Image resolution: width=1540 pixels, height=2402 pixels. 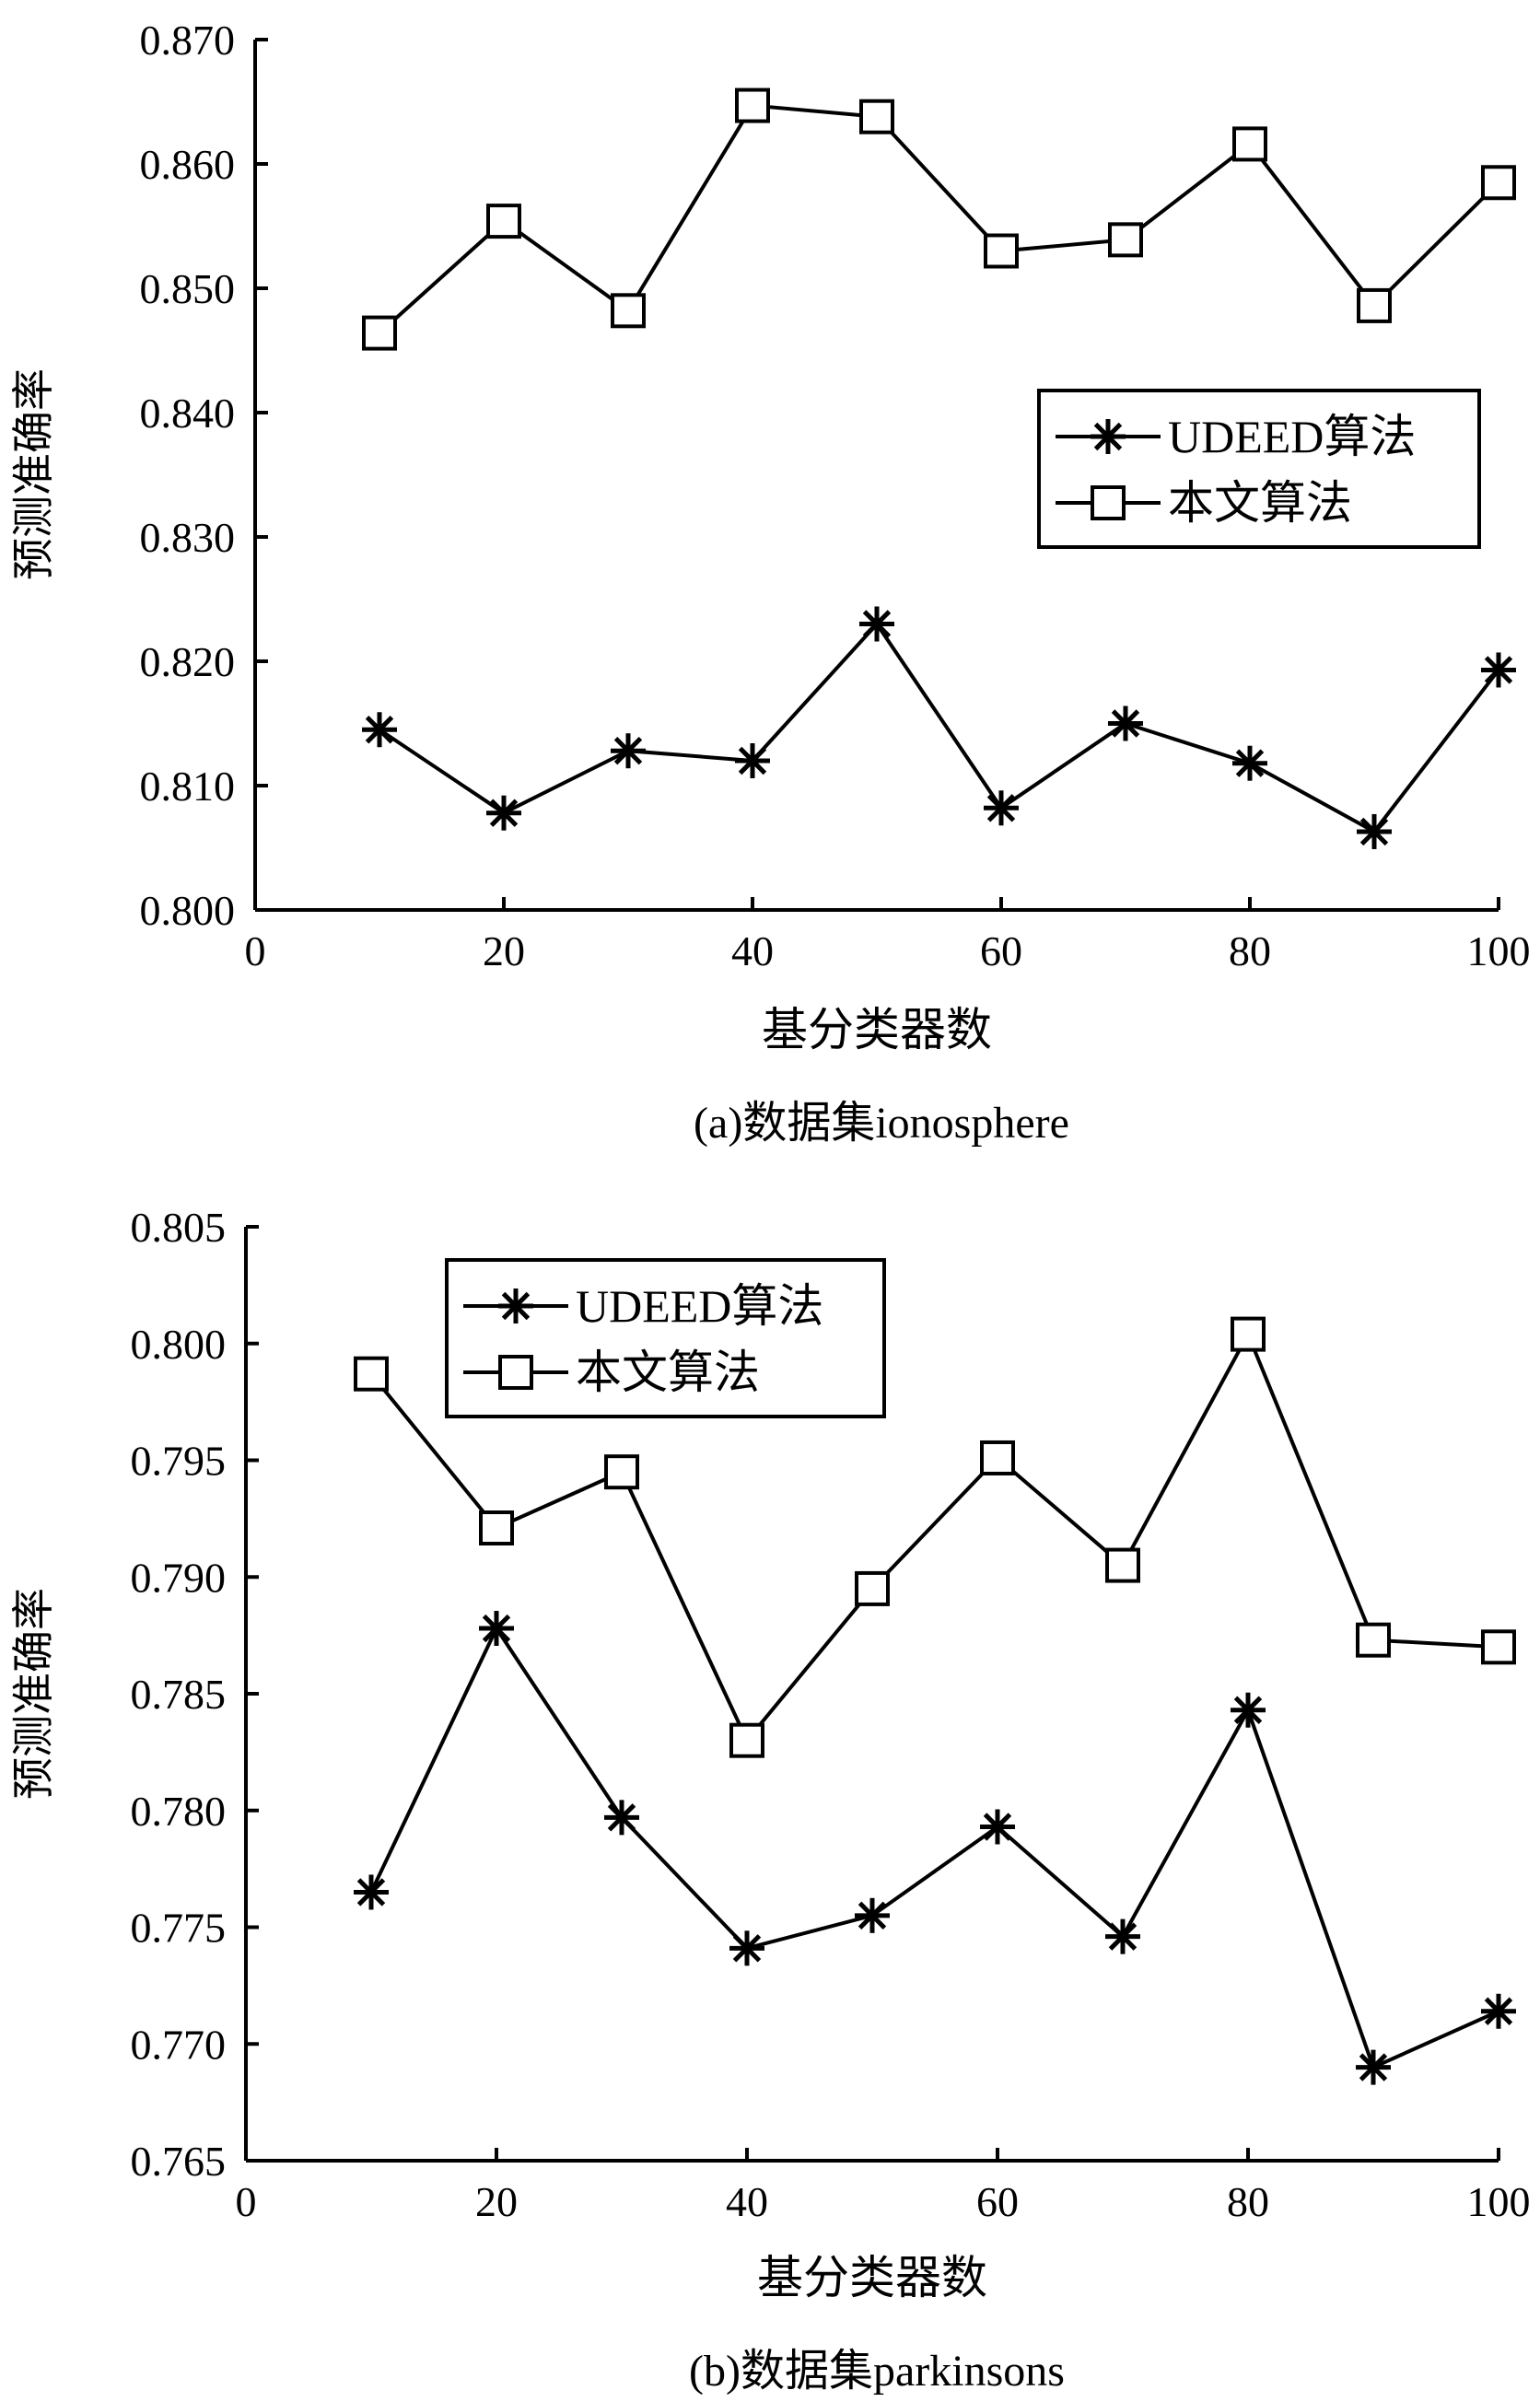 I want to click on y-tick-label: 0.785, so click(x=179, y=1694).